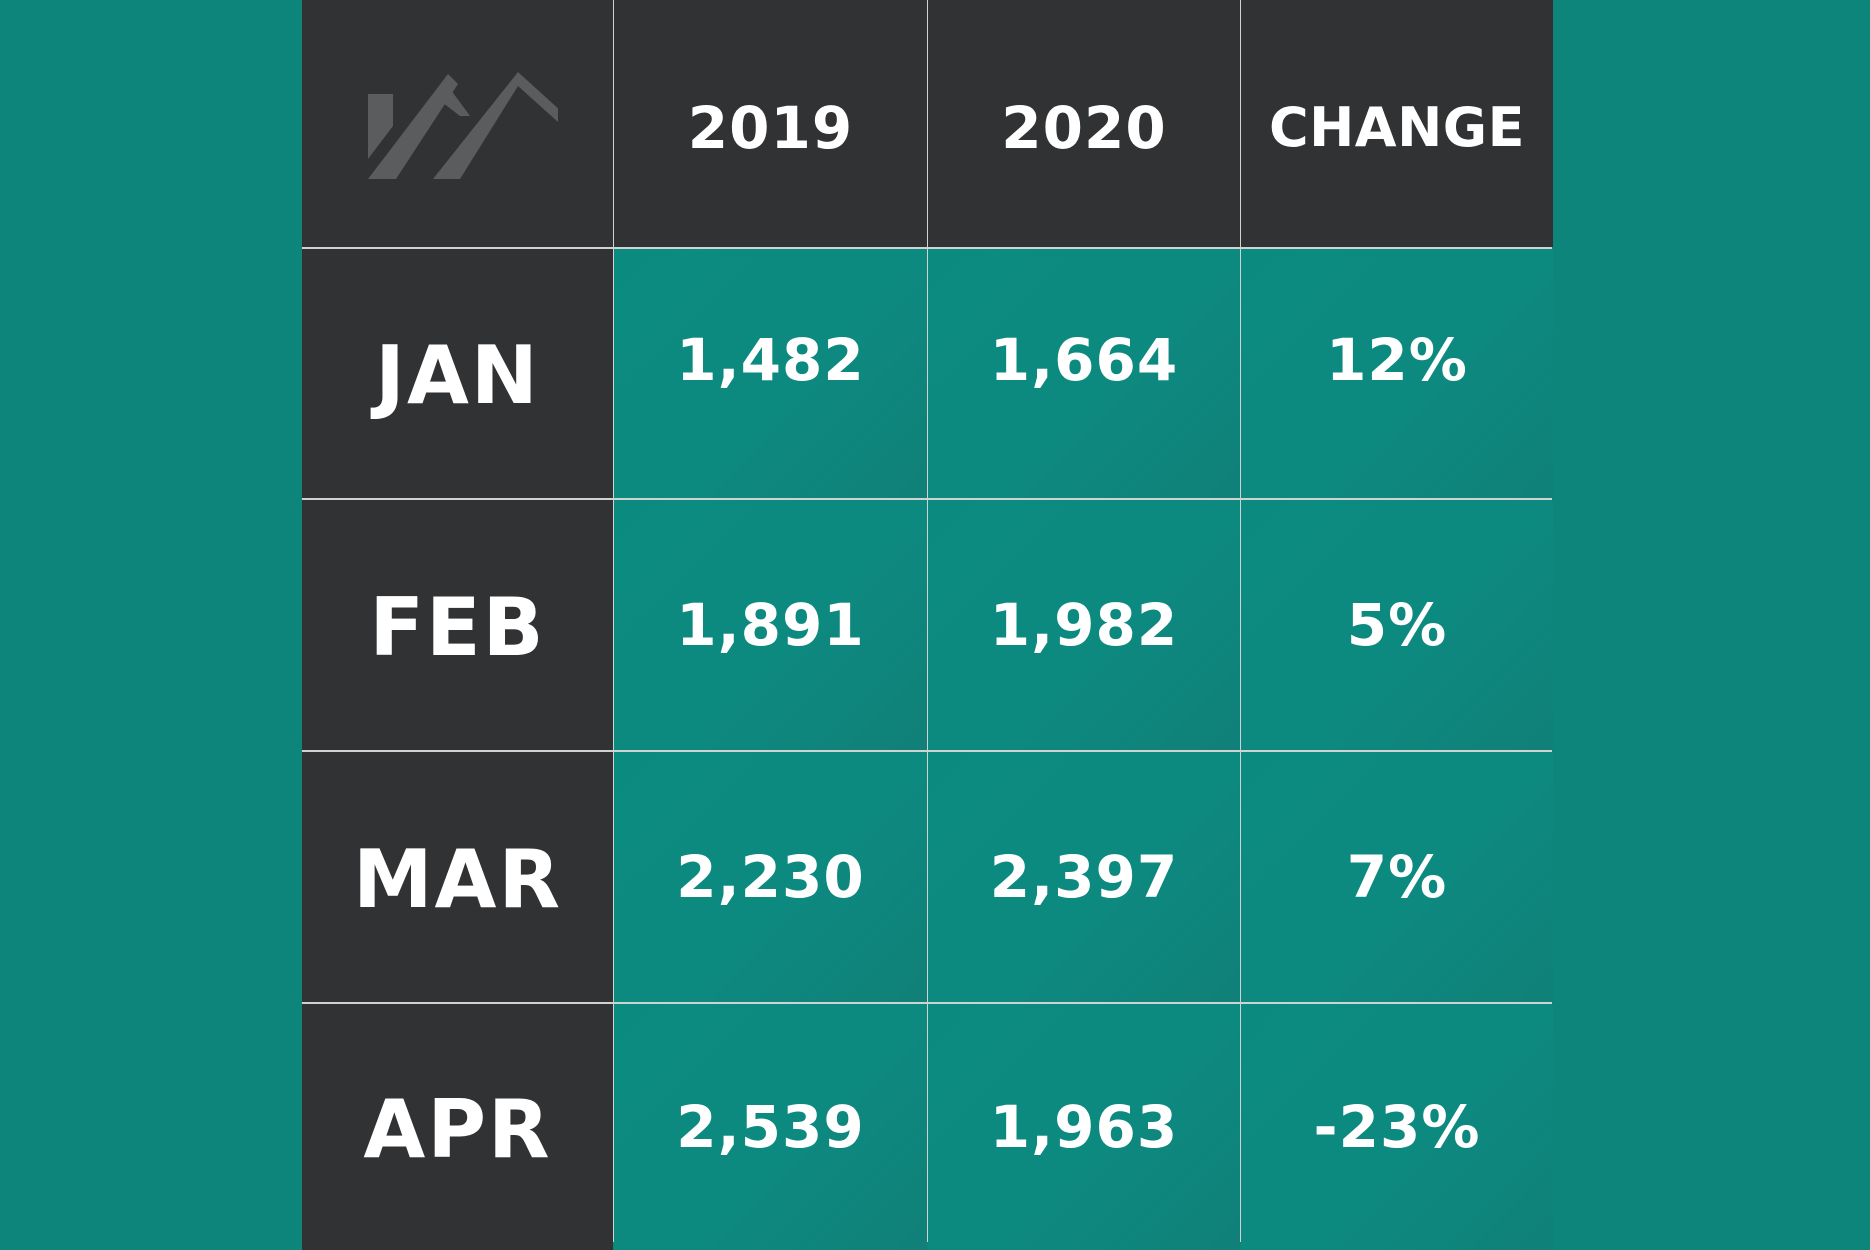  I want to click on logo-cell, so click(457, 123).